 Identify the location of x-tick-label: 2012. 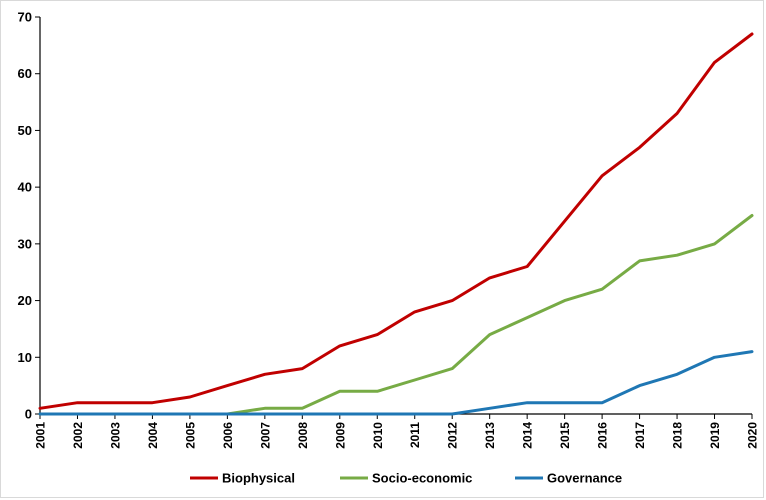
(453, 435).